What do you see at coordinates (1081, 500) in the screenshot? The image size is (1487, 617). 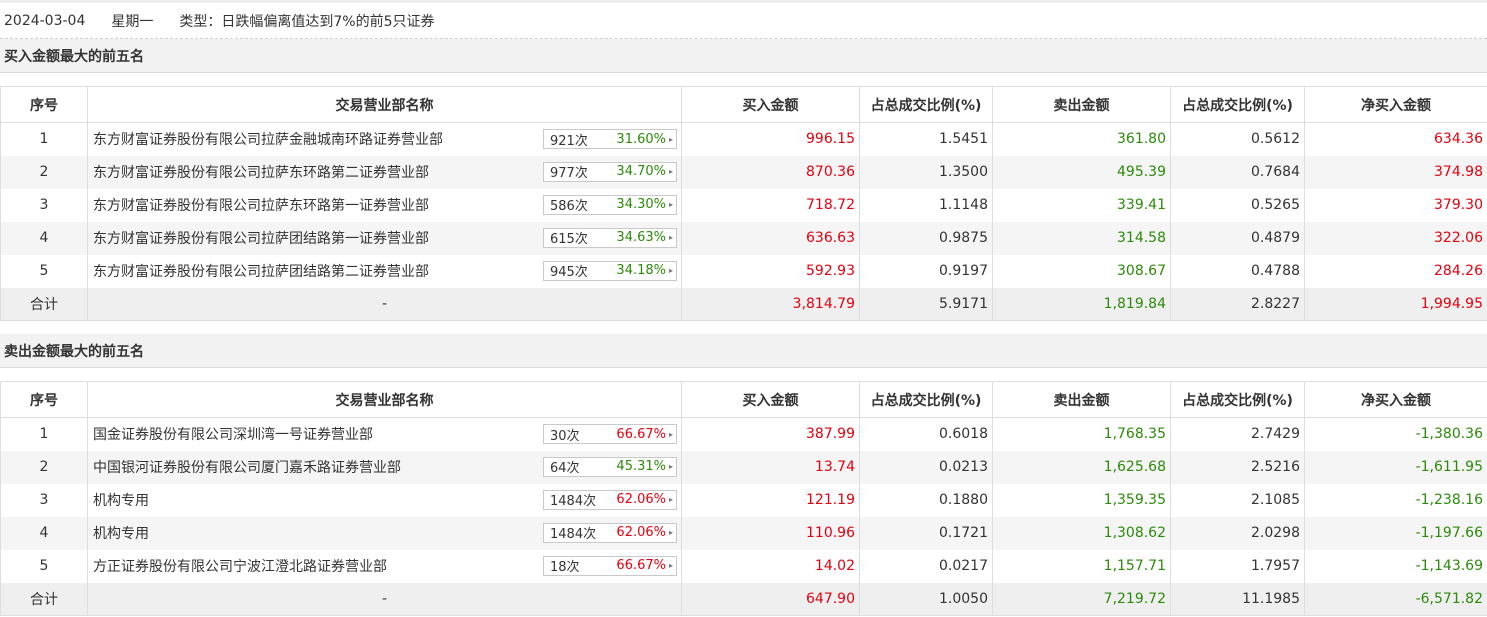 I see `sell-amount: 1,359.35` at bounding box center [1081, 500].